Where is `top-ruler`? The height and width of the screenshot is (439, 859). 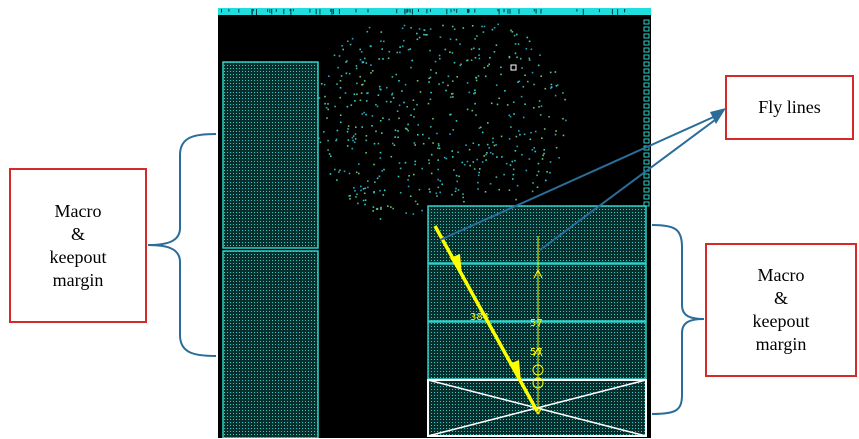
top-ruler is located at coordinates (434, 11).